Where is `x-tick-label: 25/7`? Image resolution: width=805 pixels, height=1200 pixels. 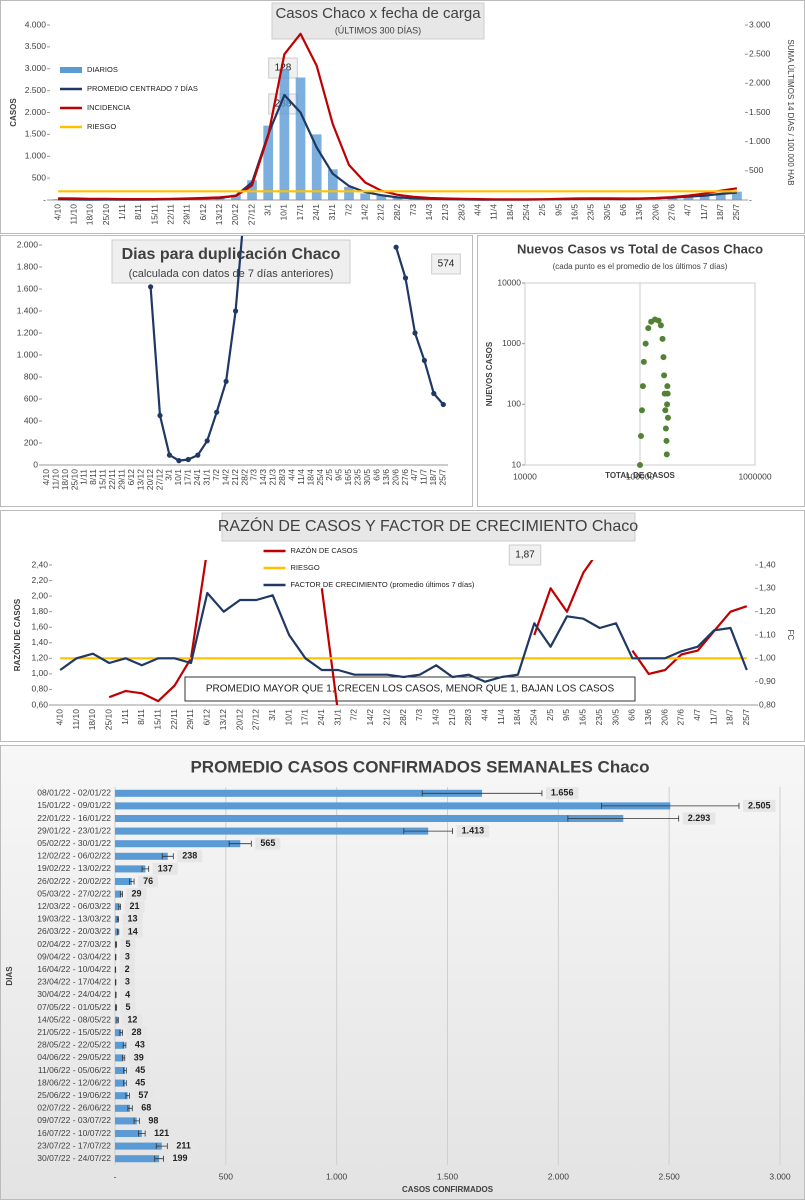 x-tick-label: 25/7 is located at coordinates (746, 717).